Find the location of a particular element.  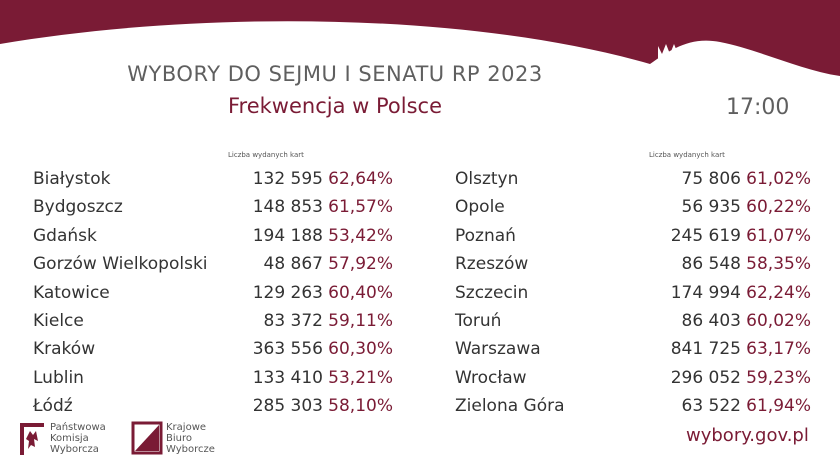

city-name: Kraków is located at coordinates (64, 349).